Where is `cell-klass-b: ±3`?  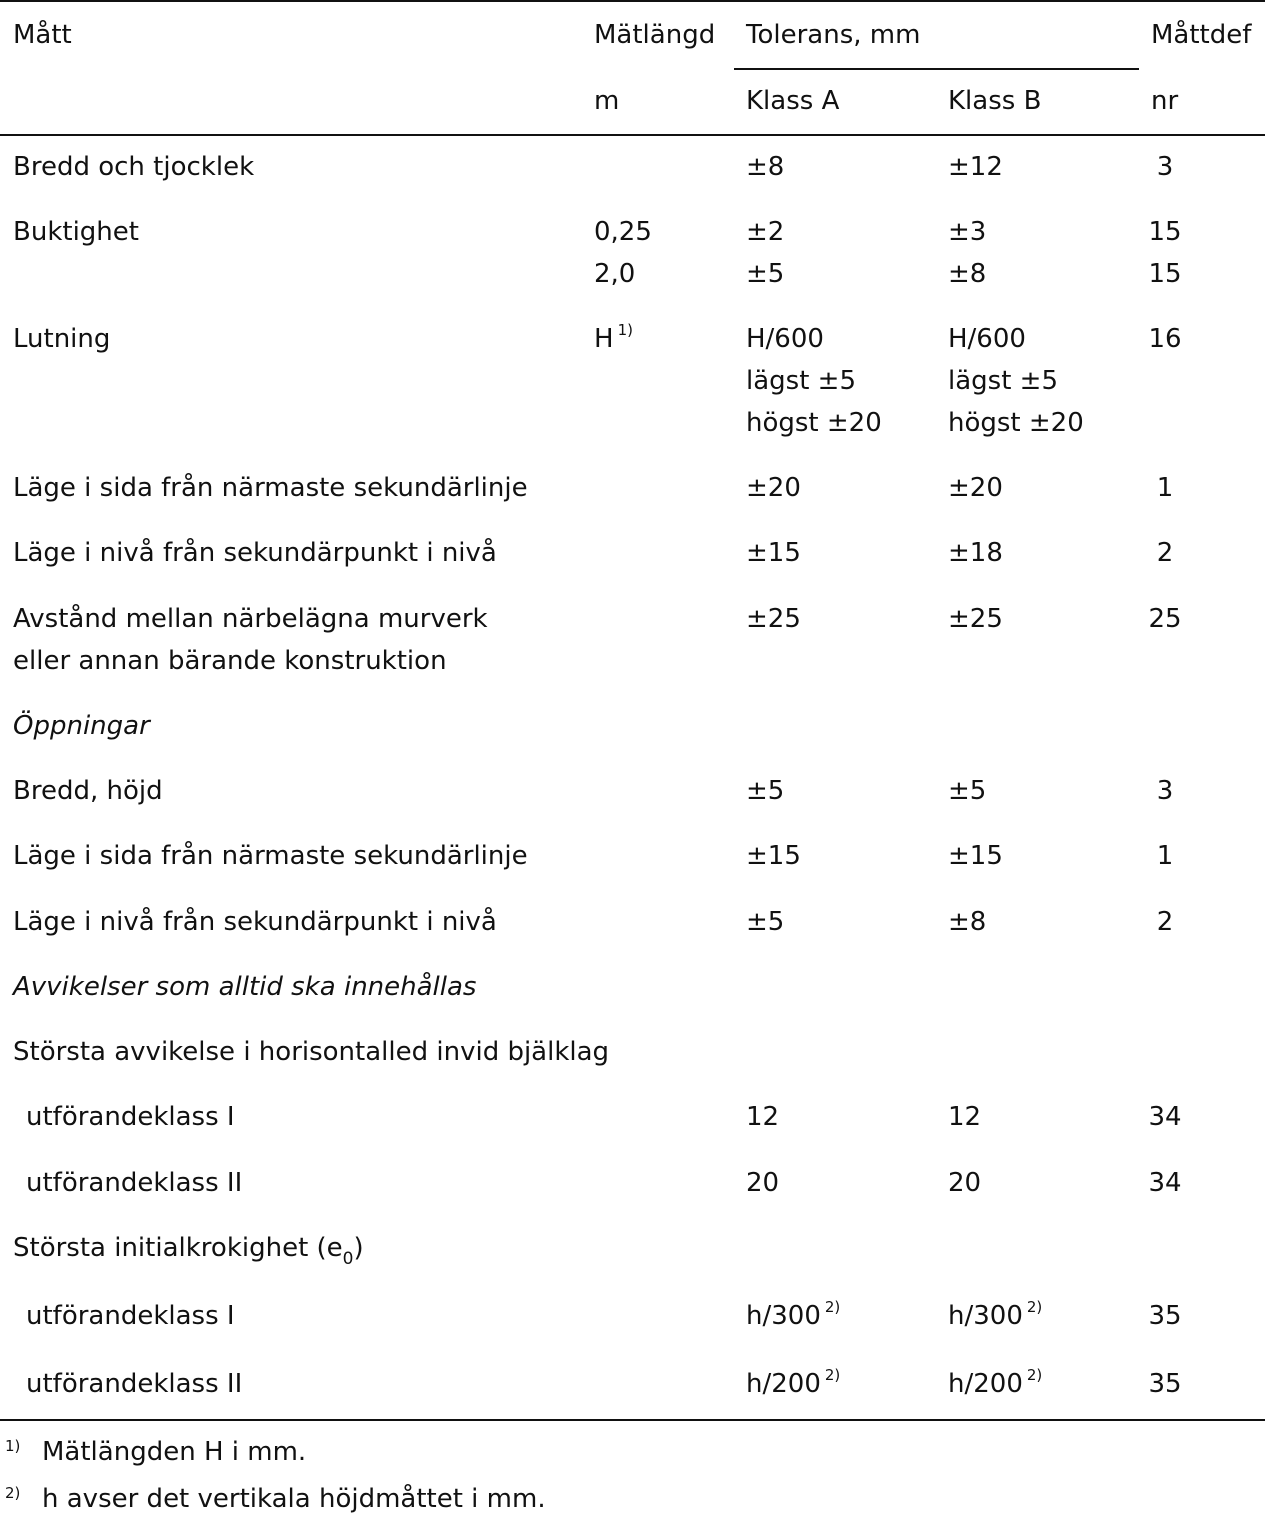
cell-klass-b: ±3 is located at coordinates (967, 232).